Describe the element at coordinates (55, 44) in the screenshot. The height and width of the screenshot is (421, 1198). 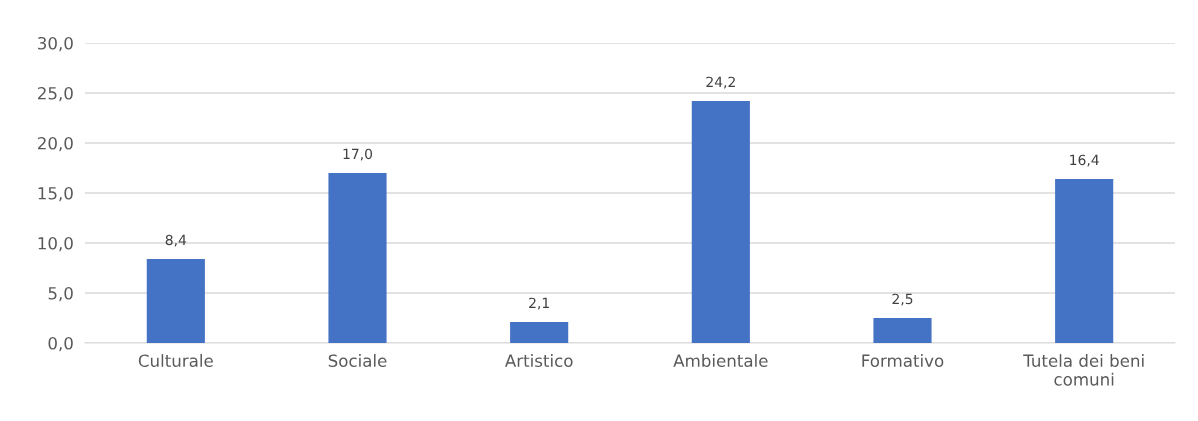
I see `y-tick-label: 30,0` at that location.